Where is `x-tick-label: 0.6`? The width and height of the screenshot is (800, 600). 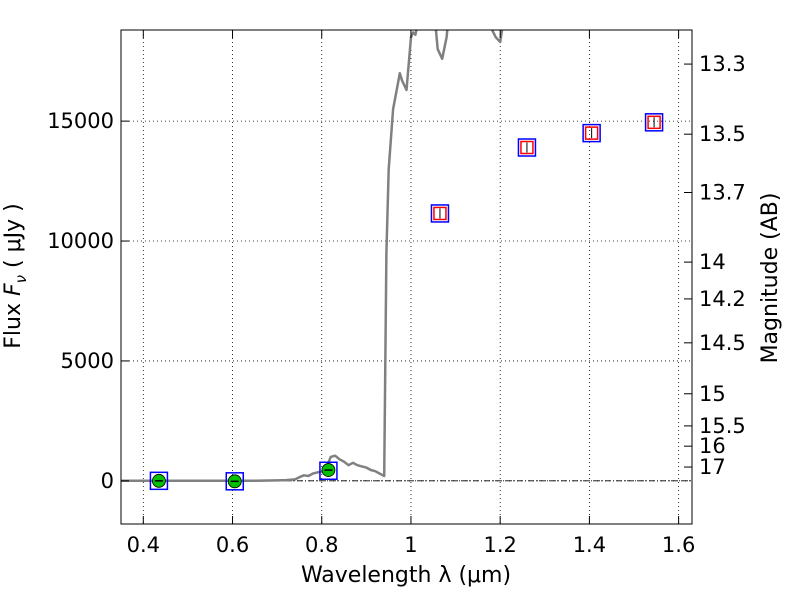 x-tick-label: 0.6 is located at coordinates (232, 545).